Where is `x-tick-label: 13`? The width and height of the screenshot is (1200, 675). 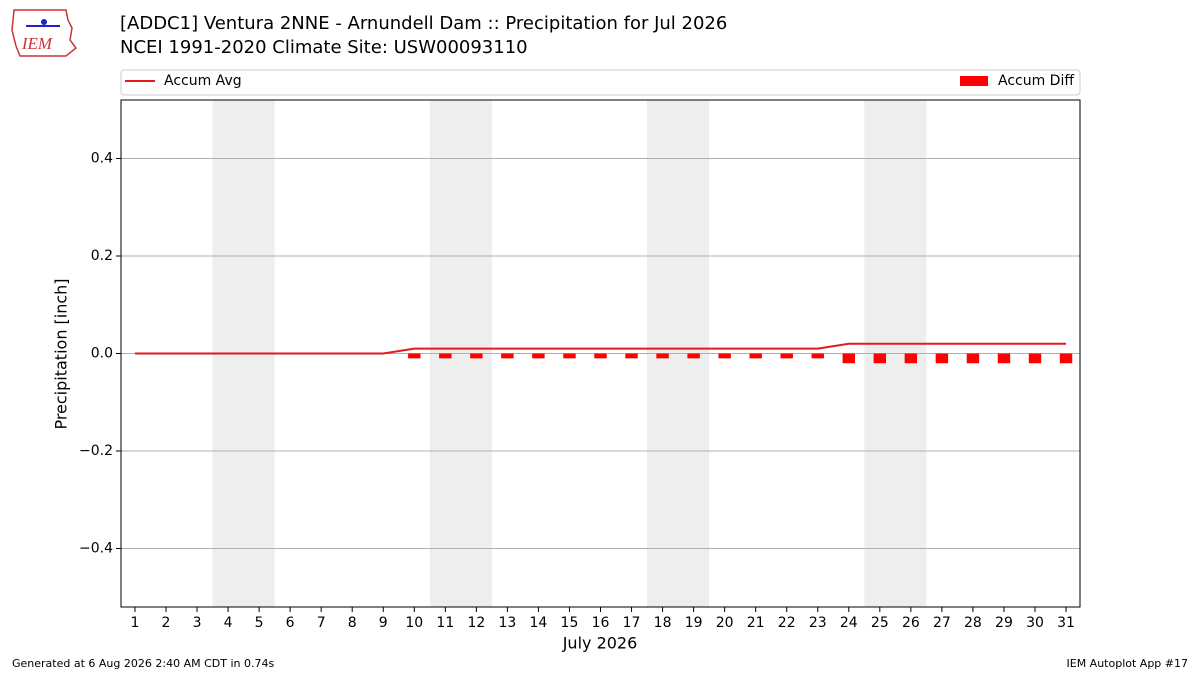
x-tick-label: 13 is located at coordinates (507, 623).